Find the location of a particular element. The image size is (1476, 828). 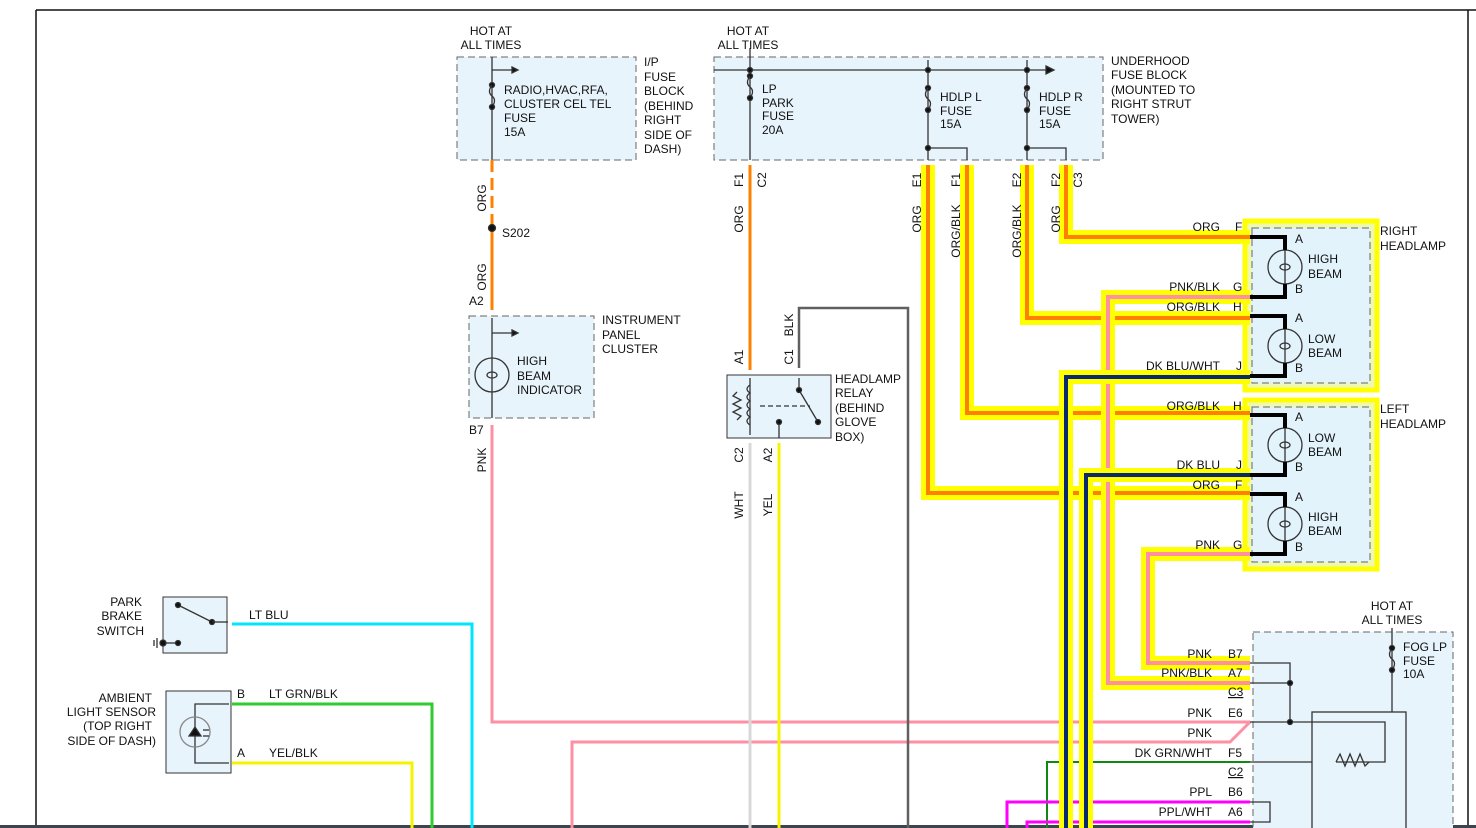

wire-color-label: BLK is located at coordinates (789, 325).